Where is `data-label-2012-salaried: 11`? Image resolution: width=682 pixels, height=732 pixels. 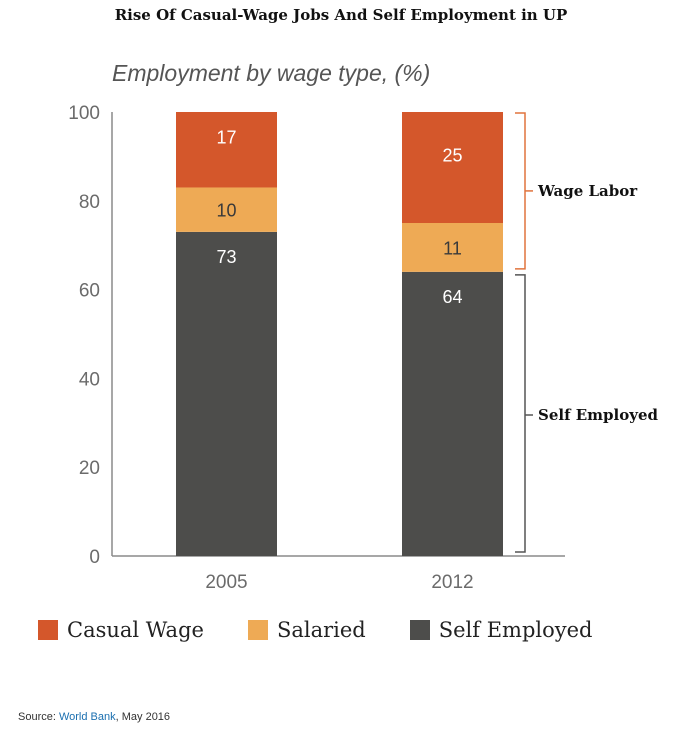
data-label-2012-salaried: 11 is located at coordinates (452, 248).